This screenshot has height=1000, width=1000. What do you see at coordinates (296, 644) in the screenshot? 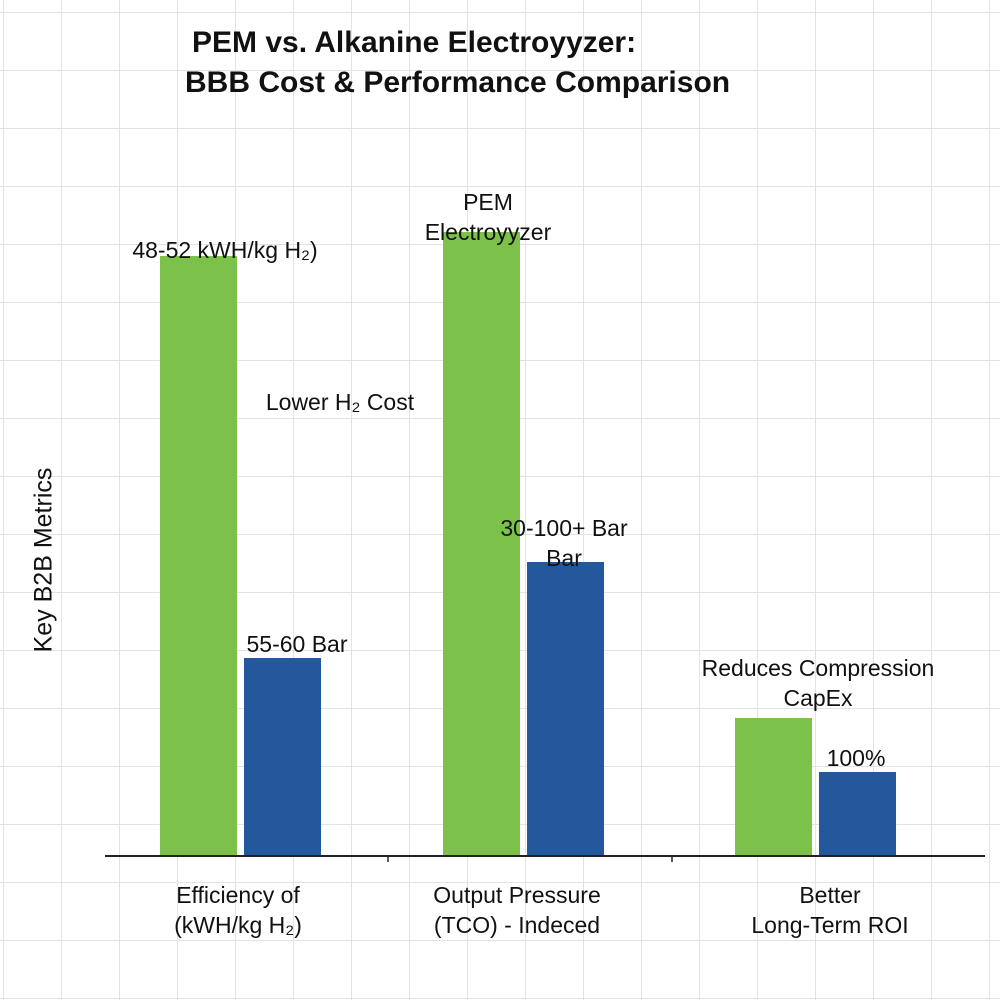
I see `annotation-label-4: 55-60 Bar` at bounding box center [296, 644].